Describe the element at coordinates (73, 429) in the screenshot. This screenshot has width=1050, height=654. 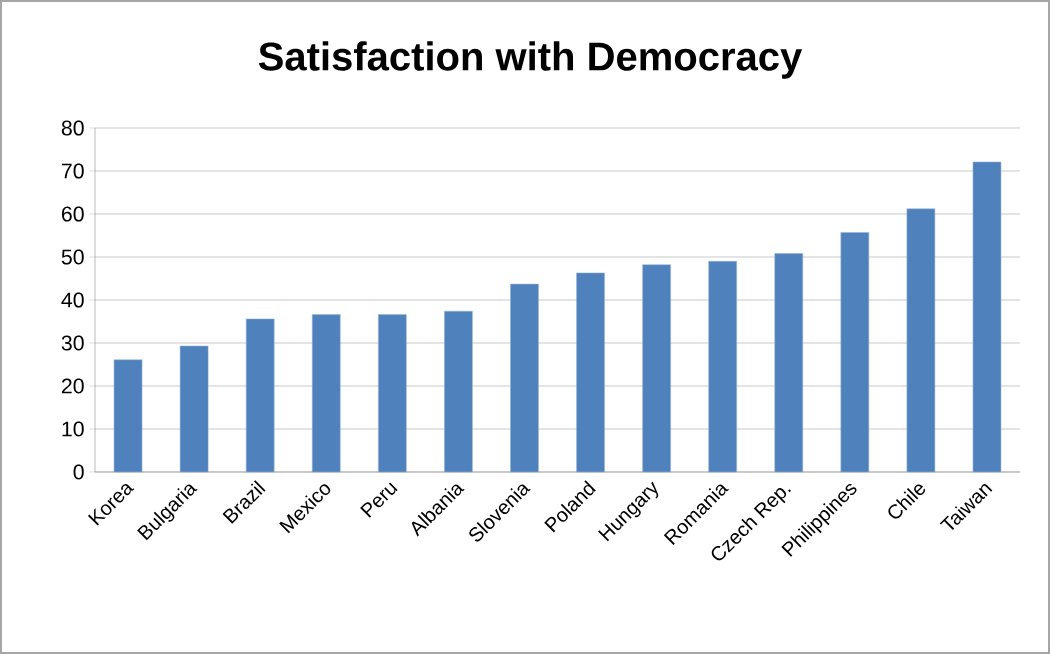
I see `y-tick-label: 10` at that location.